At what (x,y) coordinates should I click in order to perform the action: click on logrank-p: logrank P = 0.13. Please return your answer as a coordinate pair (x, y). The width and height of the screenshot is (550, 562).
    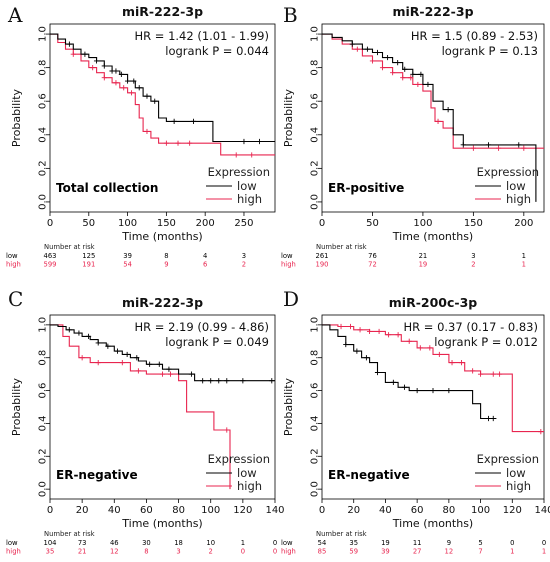
    Looking at the image, I should click on (490, 51).